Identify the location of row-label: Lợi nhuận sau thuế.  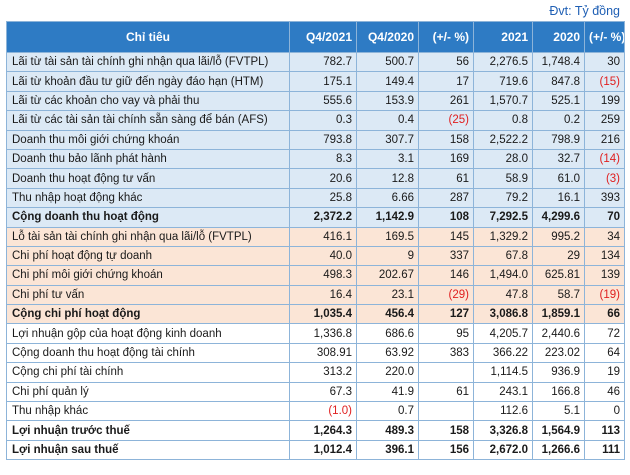
(148, 450).